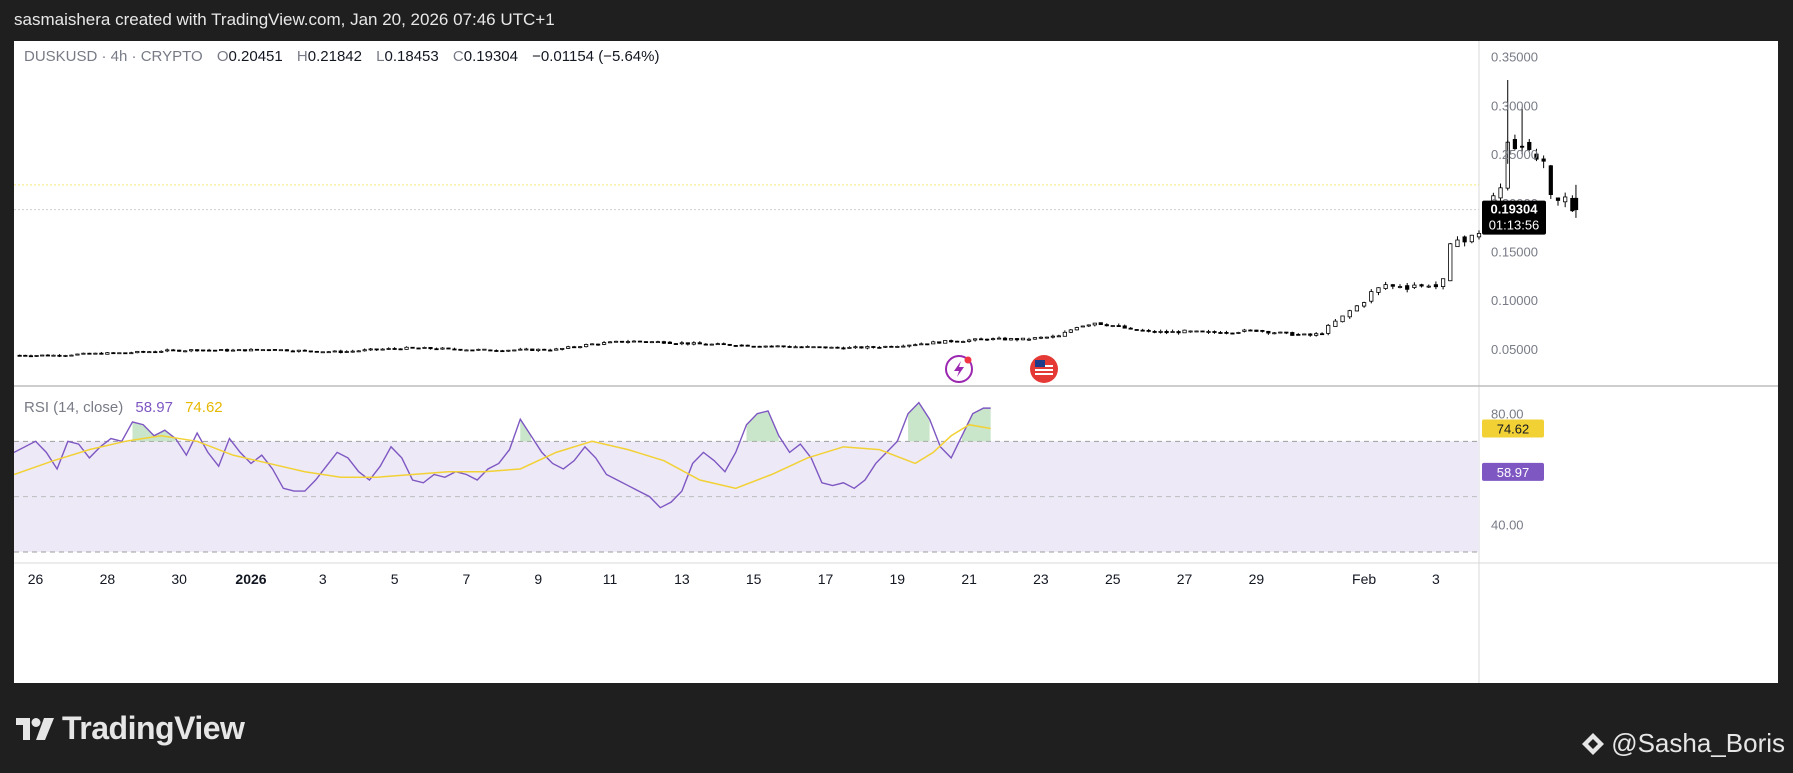 This screenshot has height=773, width=1793. What do you see at coordinates (1507, 414) in the screenshot?
I see `rsi-tick-label: 80.00` at bounding box center [1507, 414].